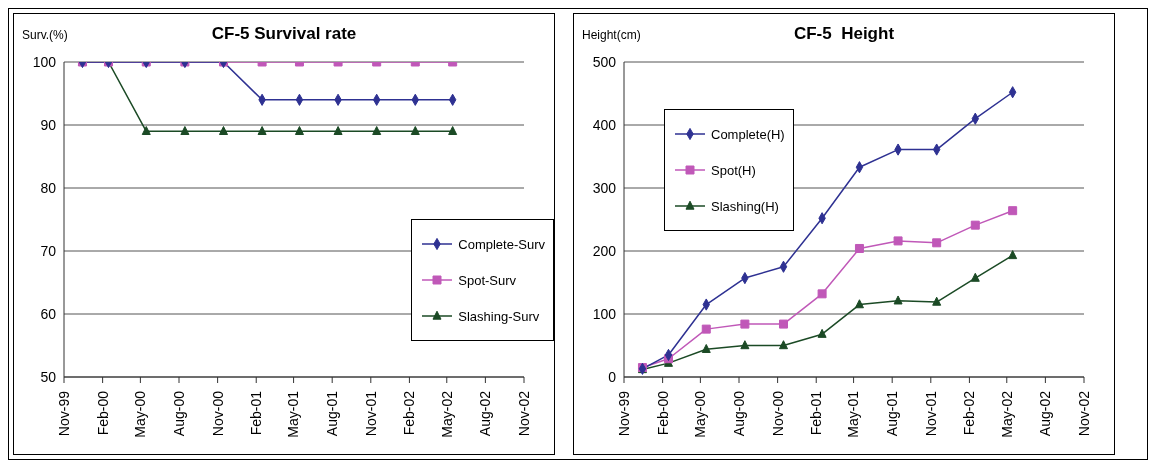 This screenshot has height=466, width=1161. I want to click on y-axis-title: Height(cm), so click(611, 35).